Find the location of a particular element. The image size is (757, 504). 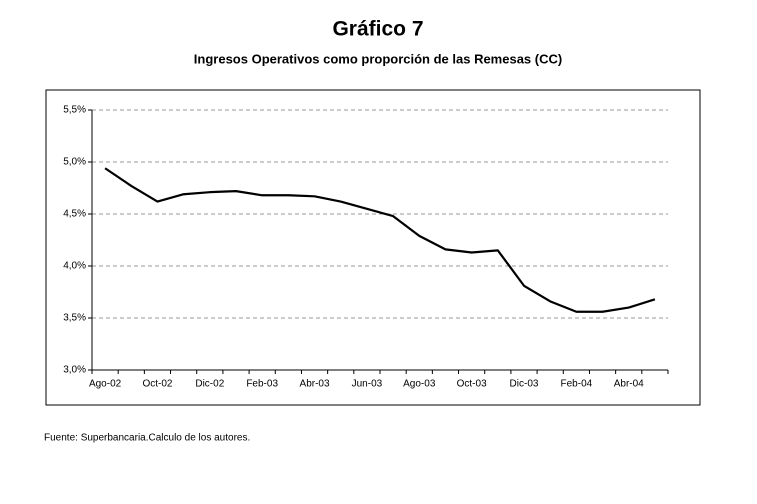

x-tick-label: Ago-03 is located at coordinates (419, 384).